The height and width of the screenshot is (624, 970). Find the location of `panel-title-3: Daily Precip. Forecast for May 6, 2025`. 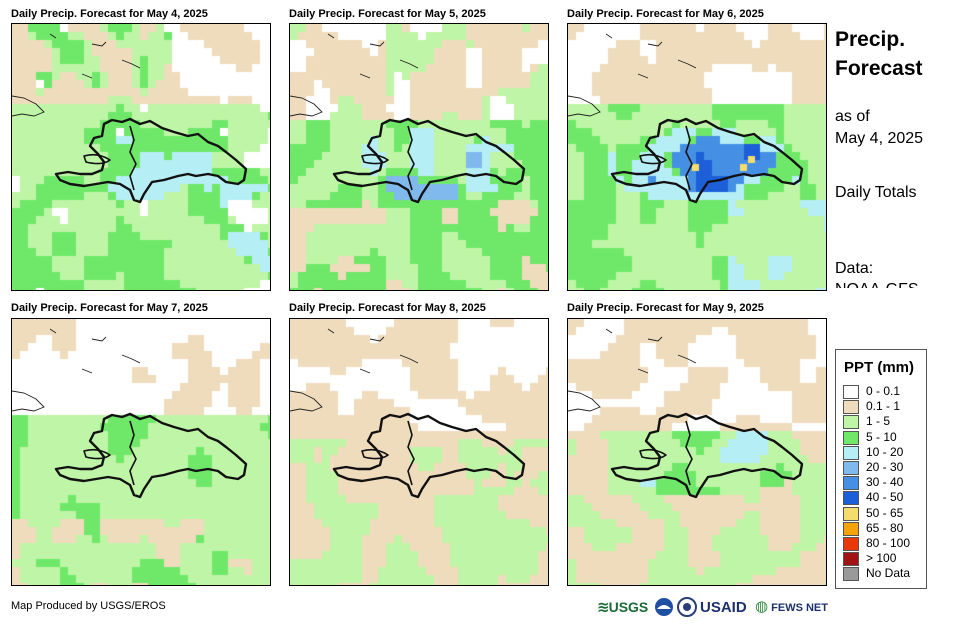

panel-title-3: Daily Precip. Forecast for May 6, 2025 is located at coordinates (665, 14).